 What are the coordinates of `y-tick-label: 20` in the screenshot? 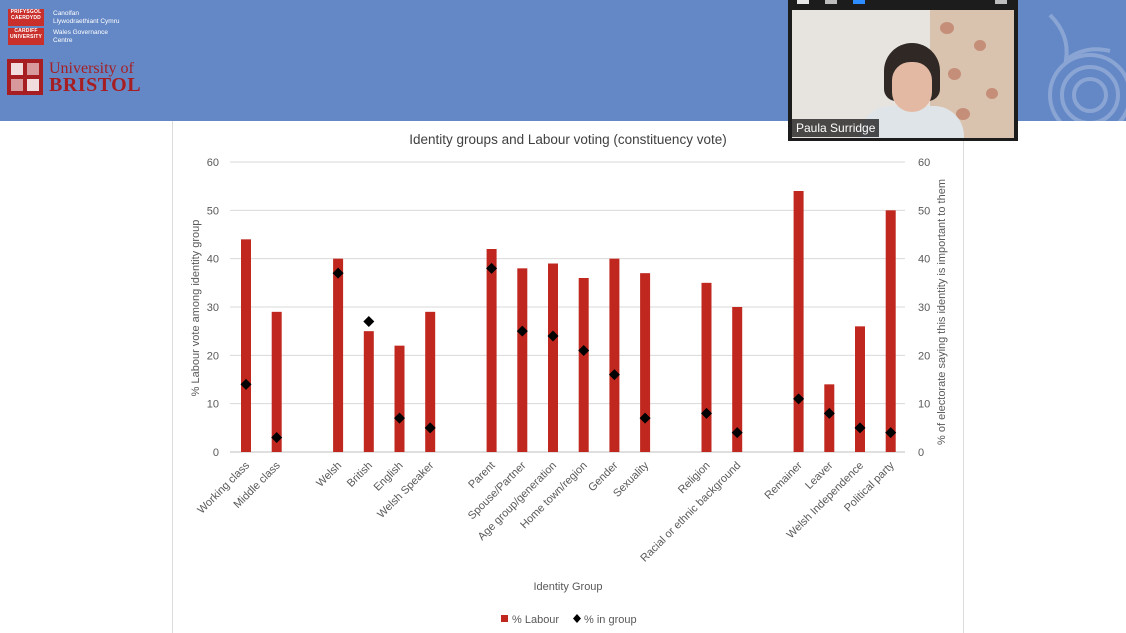 It's located at (213, 356).